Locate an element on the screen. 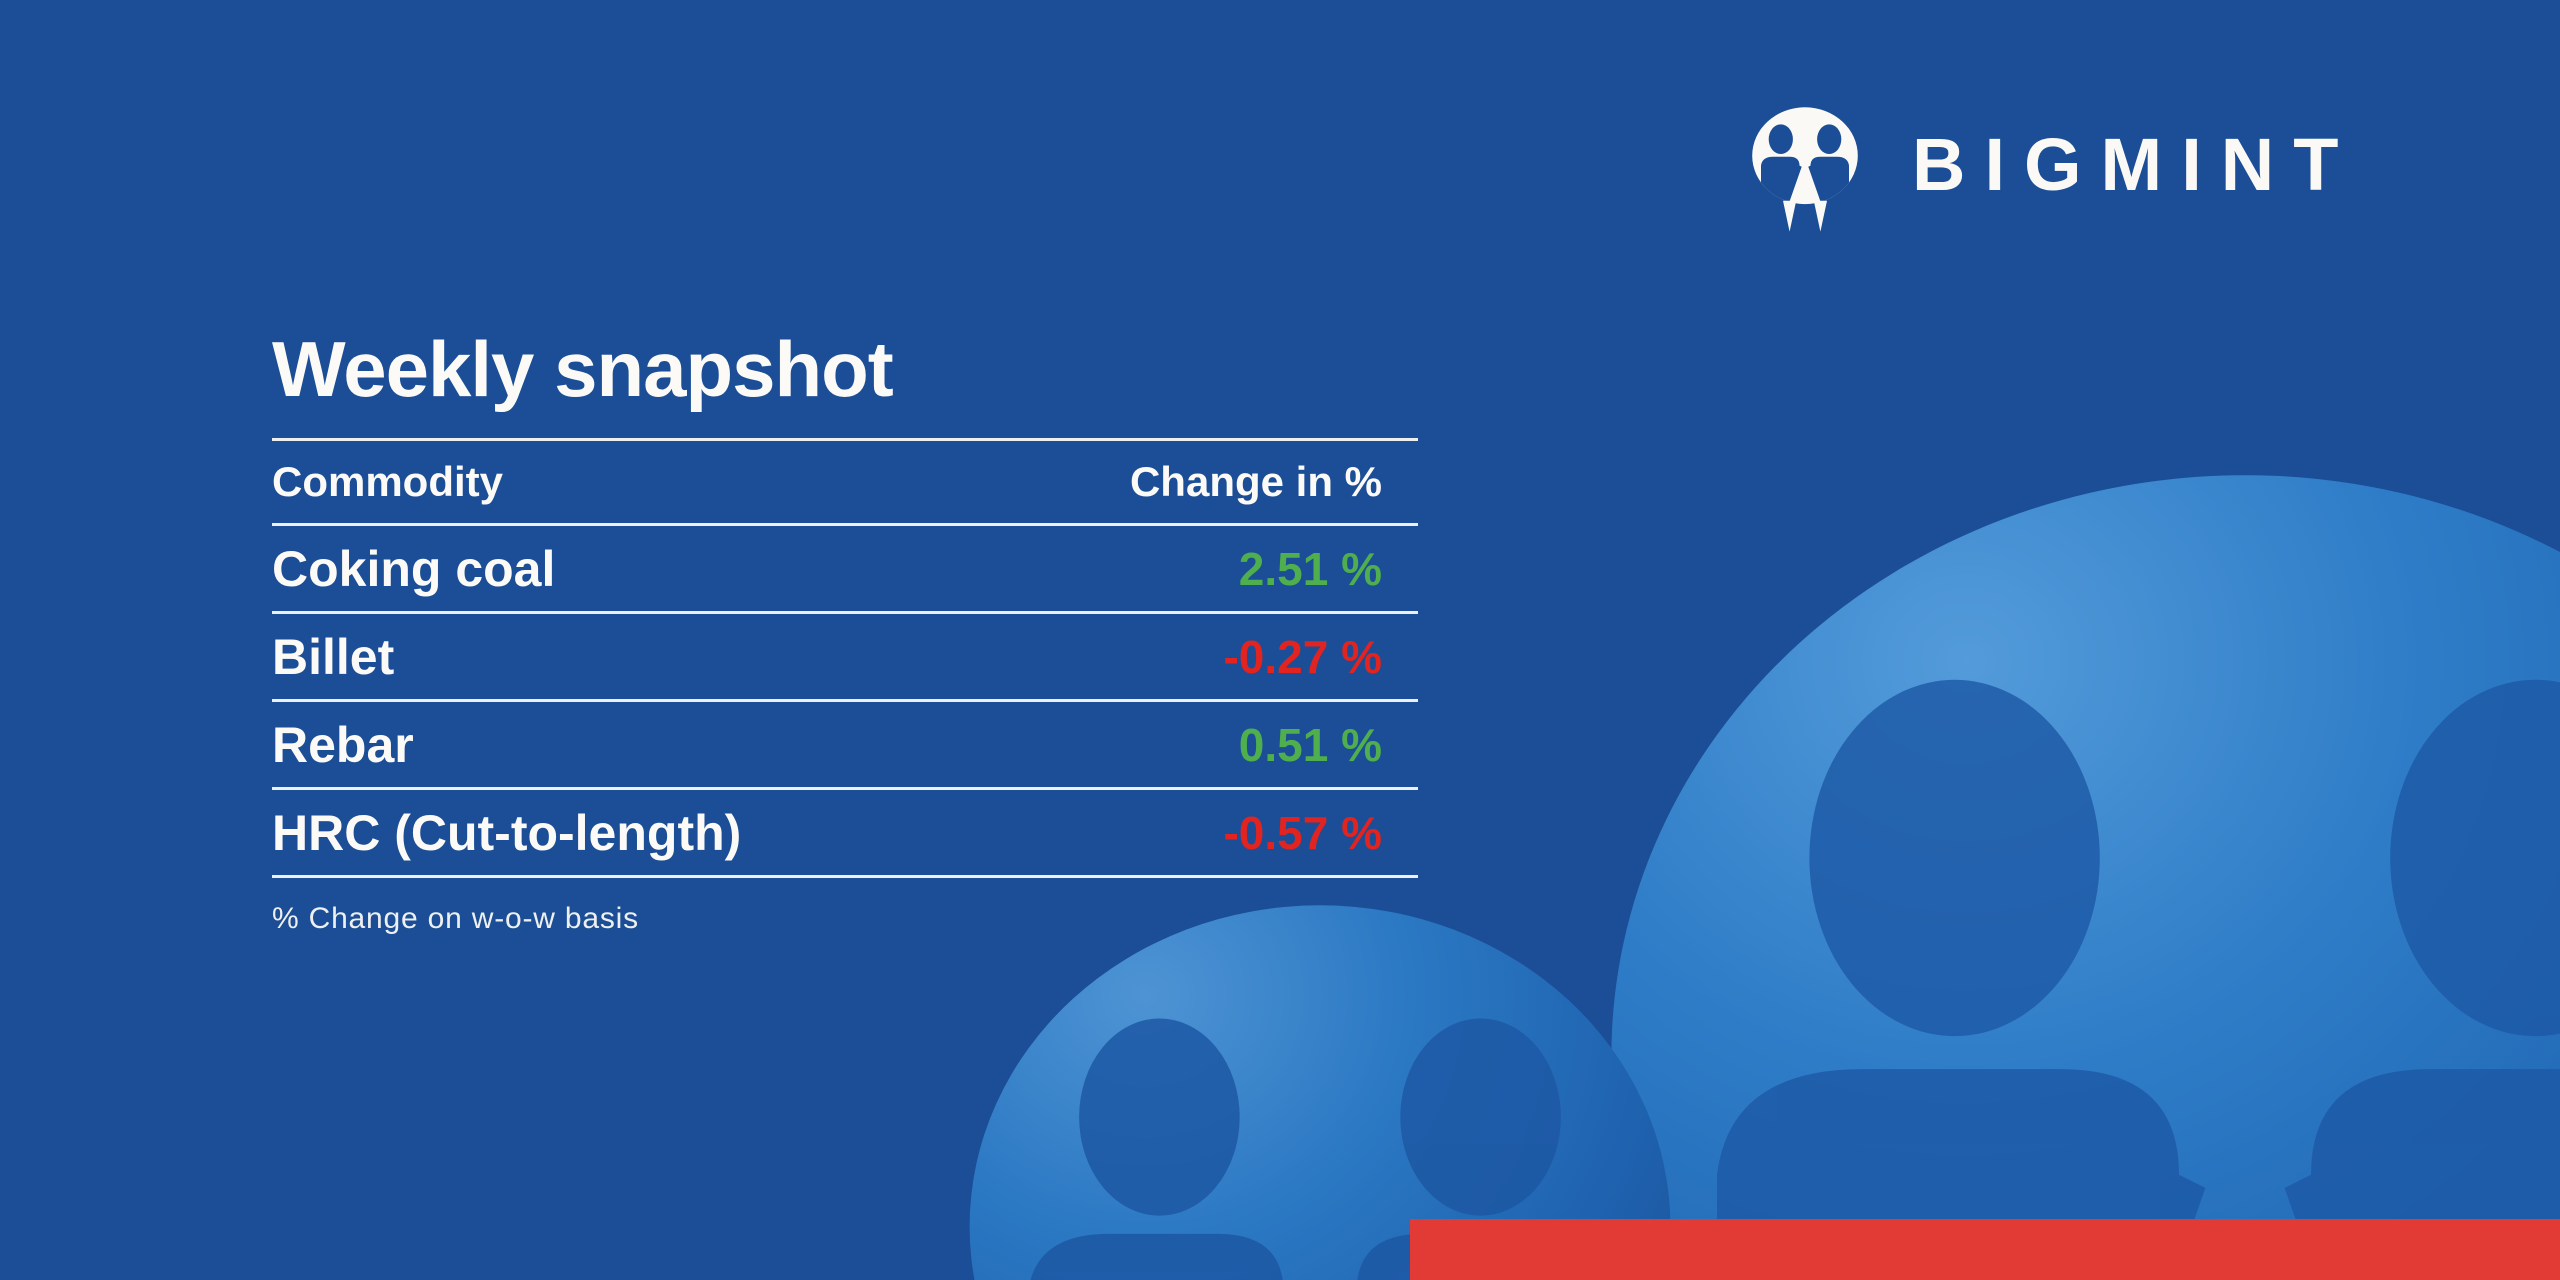  table-row: Rebar 0.51 % is located at coordinates (845, 746).